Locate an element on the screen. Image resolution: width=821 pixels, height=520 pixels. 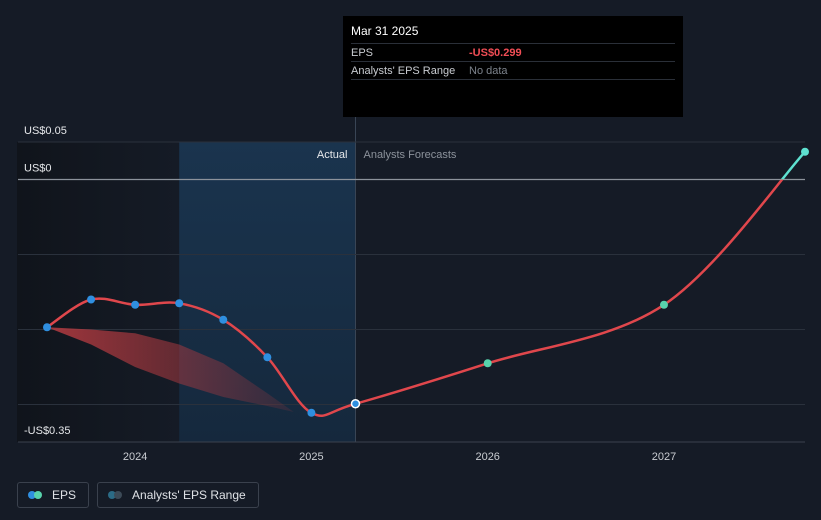
tooltip-range-row: Analysts' EPS Range No data is located at coordinates (513, 70).